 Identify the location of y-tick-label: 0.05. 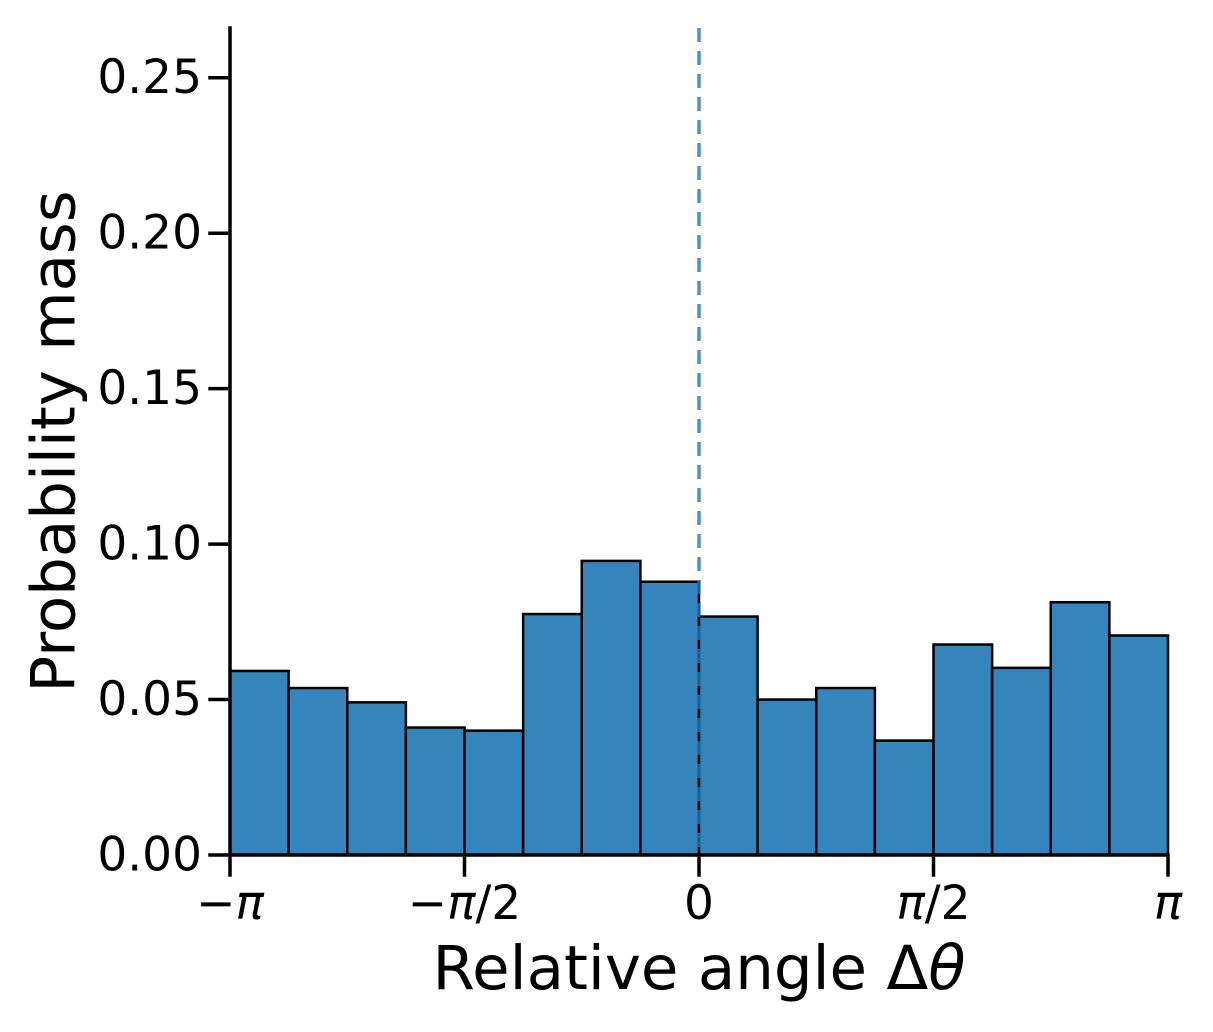
(149, 699).